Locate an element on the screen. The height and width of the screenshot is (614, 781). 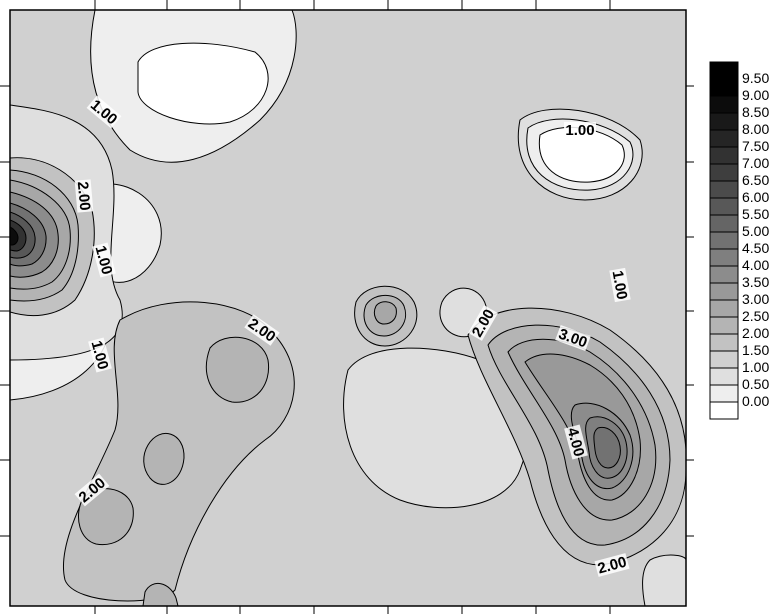
legend-label: 9.50 is located at coordinates (755, 78).